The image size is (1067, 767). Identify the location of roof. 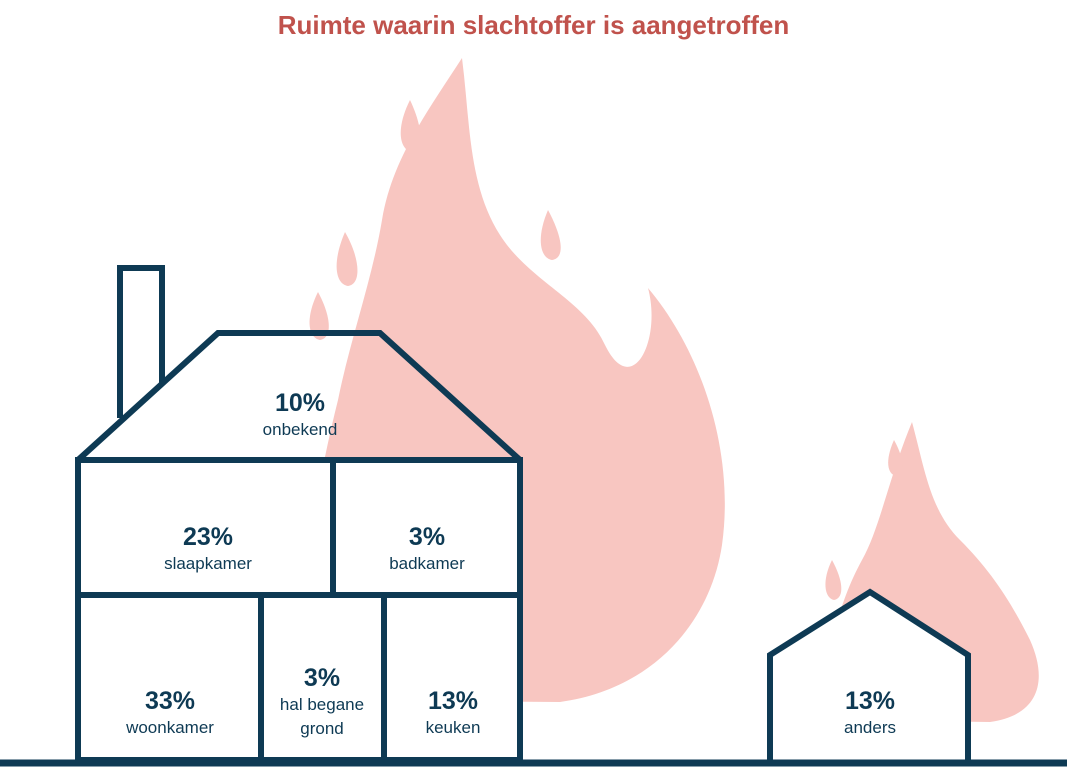
(299, 396).